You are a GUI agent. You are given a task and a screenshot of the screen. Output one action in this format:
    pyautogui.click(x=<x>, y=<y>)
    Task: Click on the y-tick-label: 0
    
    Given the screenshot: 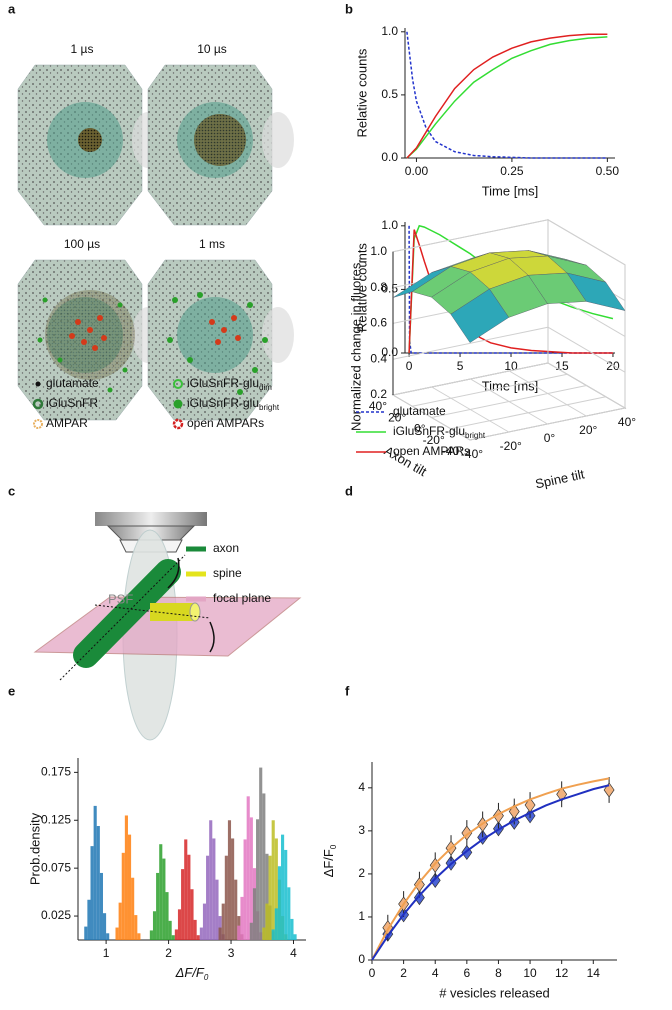 What is the action you would take?
    pyautogui.click(x=361, y=959)
    